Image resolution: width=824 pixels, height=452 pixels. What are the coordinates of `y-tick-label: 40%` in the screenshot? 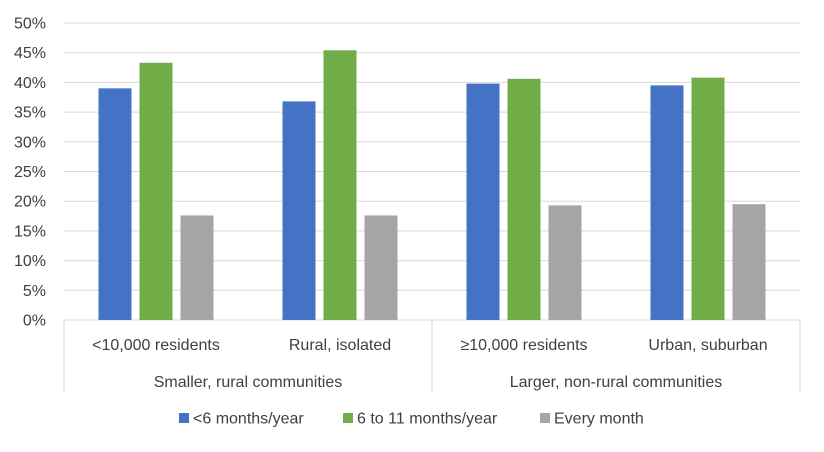 It's located at (30, 83).